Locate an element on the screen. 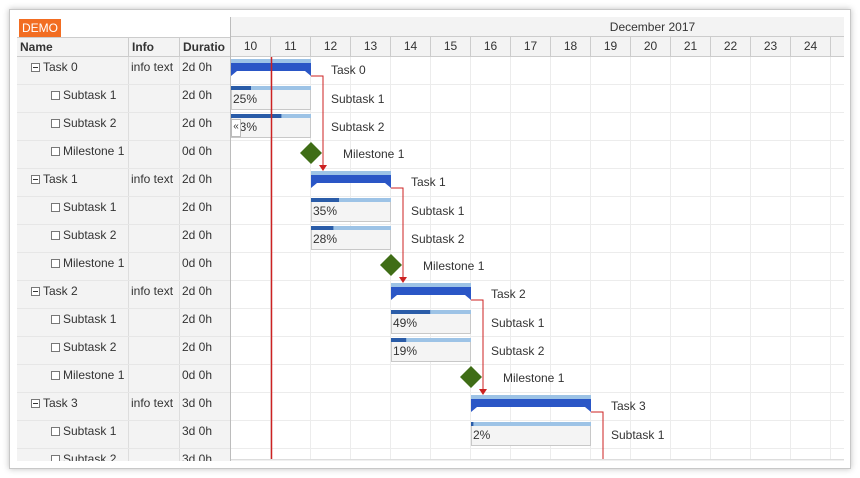 This screenshot has height=478, width=860. tree-row: Subtask 2 3d 0h is located at coordinates (123, 455).